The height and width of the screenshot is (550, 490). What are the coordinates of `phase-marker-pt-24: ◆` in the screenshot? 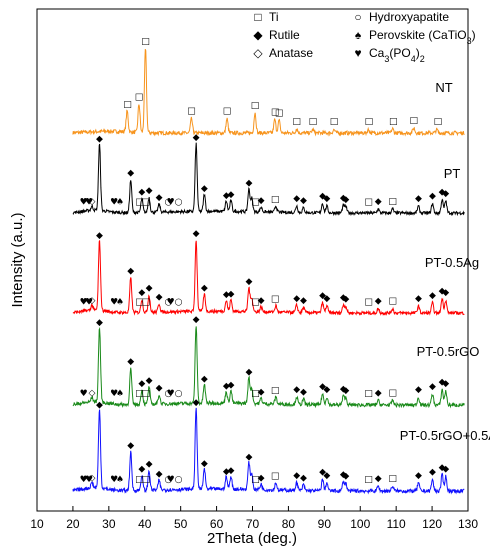 It's located at (303, 201).